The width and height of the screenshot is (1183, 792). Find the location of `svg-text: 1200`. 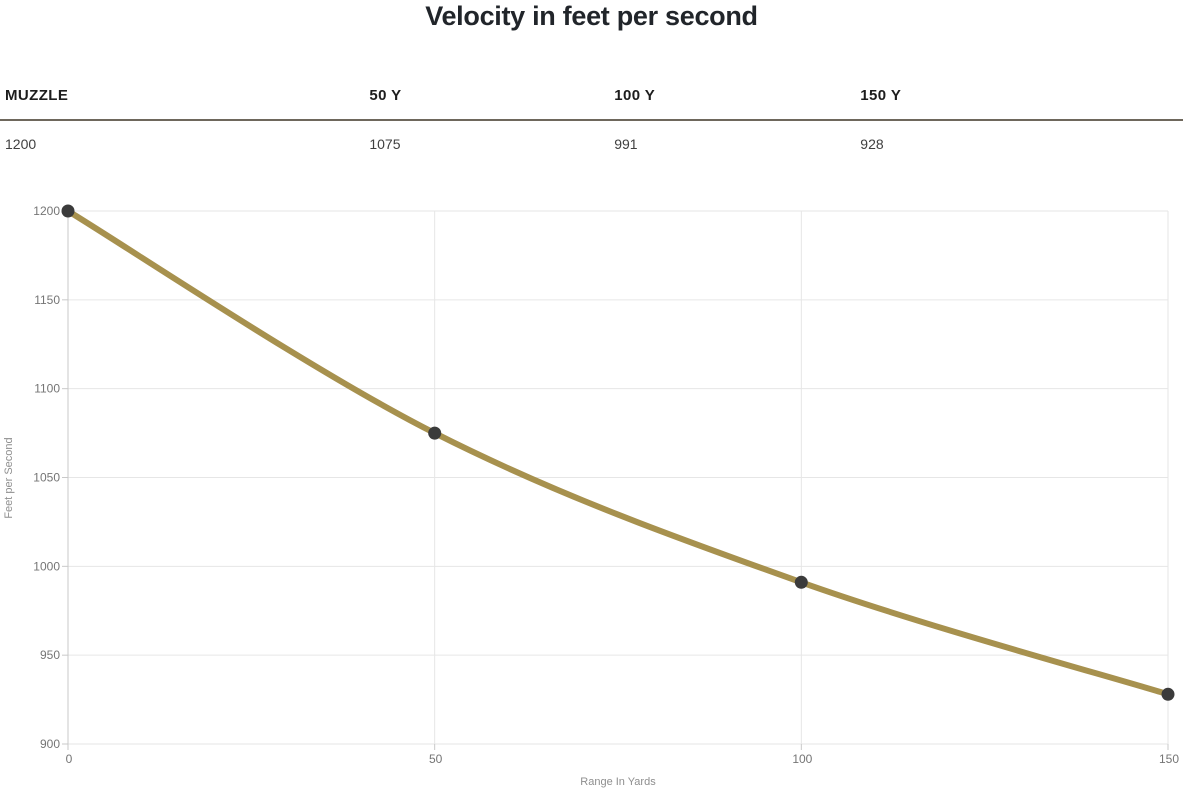

svg-text: 1200 is located at coordinates (46, 211).